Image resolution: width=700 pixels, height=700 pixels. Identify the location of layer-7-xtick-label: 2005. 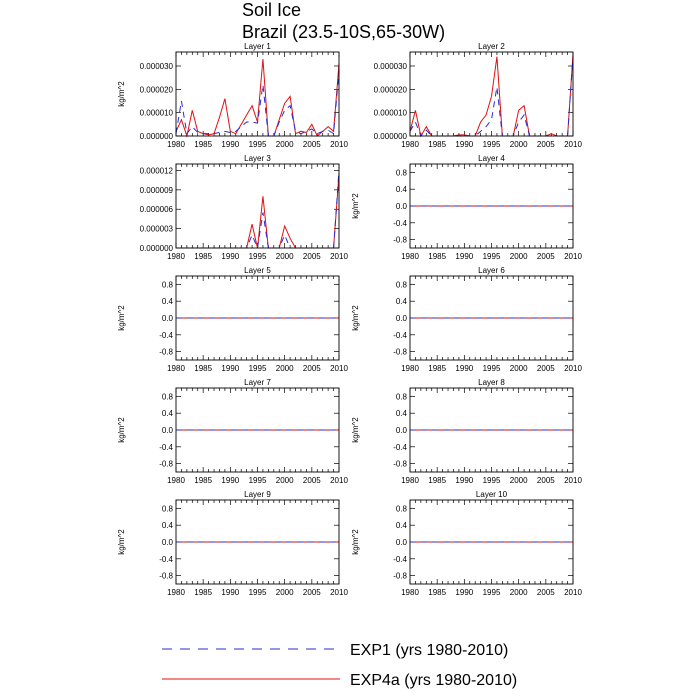
(312, 480).